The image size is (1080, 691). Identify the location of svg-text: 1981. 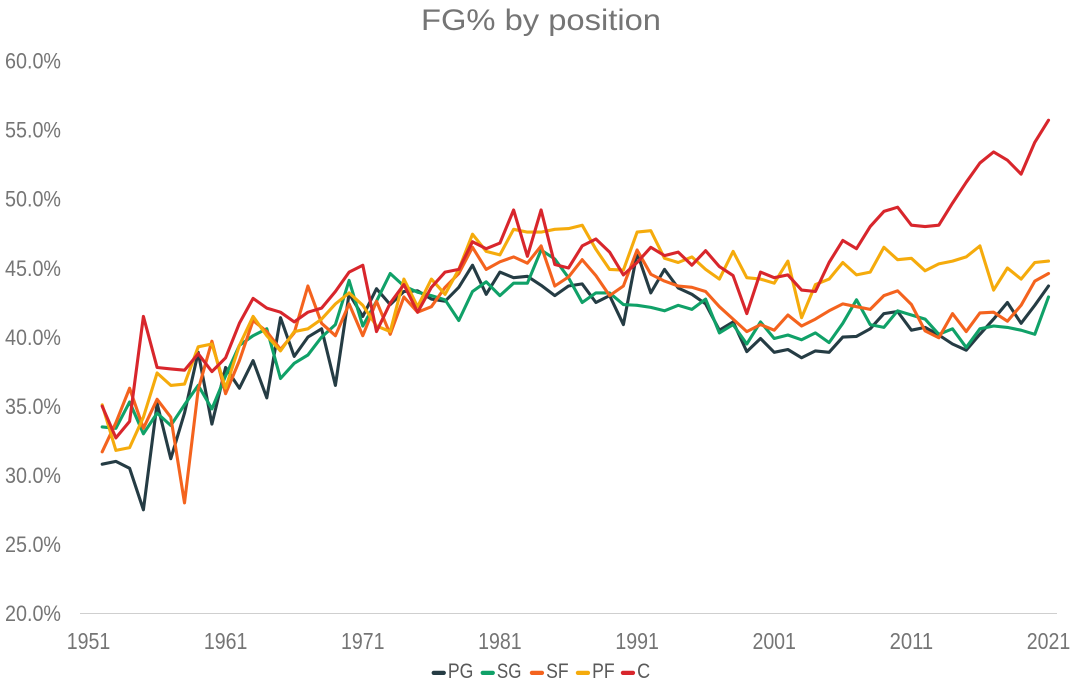
(500, 641).